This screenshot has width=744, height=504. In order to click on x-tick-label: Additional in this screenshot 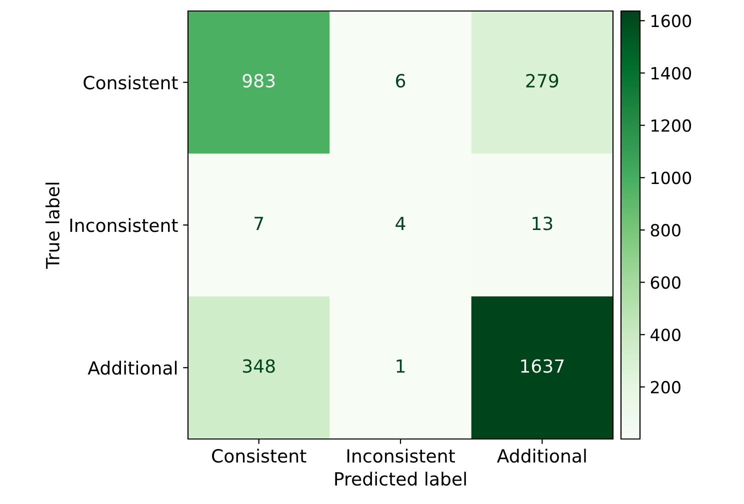, I will do `click(541, 455)`.